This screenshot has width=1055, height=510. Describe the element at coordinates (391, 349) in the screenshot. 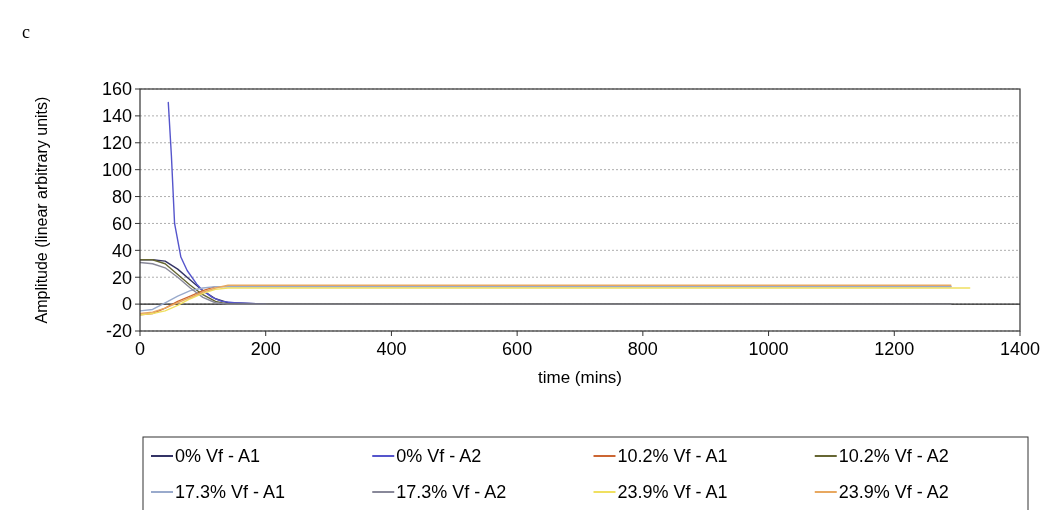

I see `x-tick-label: 400` at that location.